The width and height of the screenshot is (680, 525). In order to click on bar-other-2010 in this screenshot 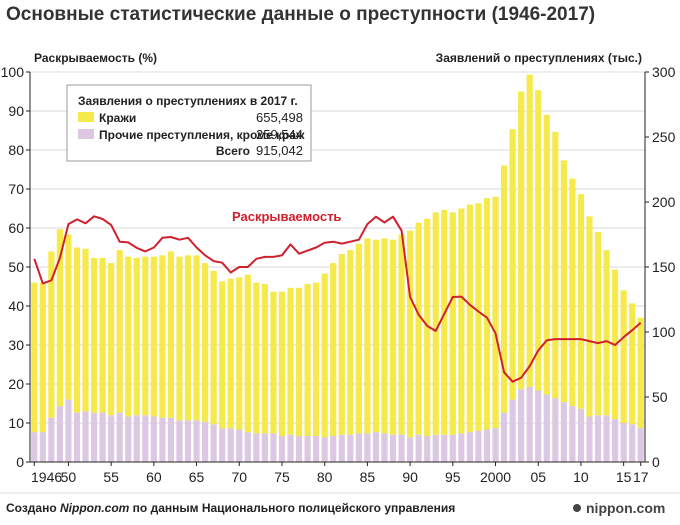, I will do `click(581, 435)`.